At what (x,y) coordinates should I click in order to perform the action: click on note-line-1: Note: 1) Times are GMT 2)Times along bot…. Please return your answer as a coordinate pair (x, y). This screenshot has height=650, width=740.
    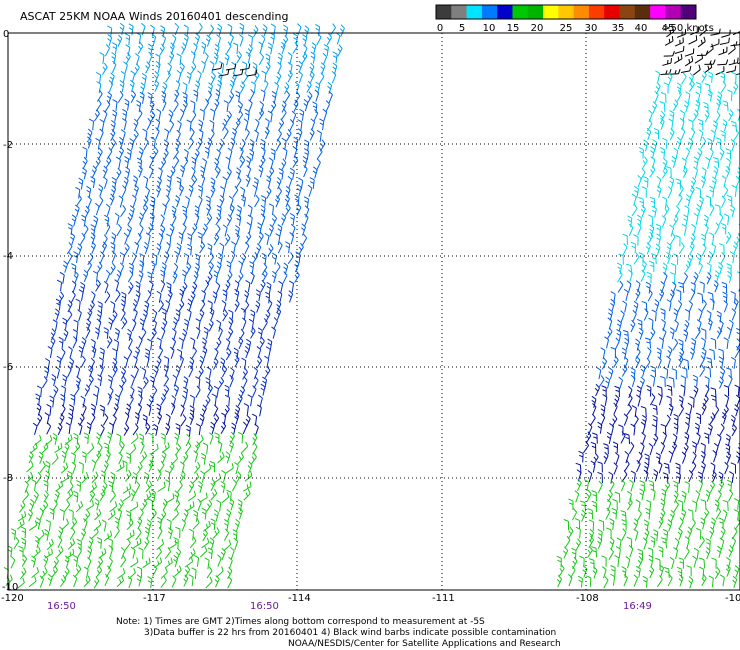
    Looking at the image, I should click on (300, 622).